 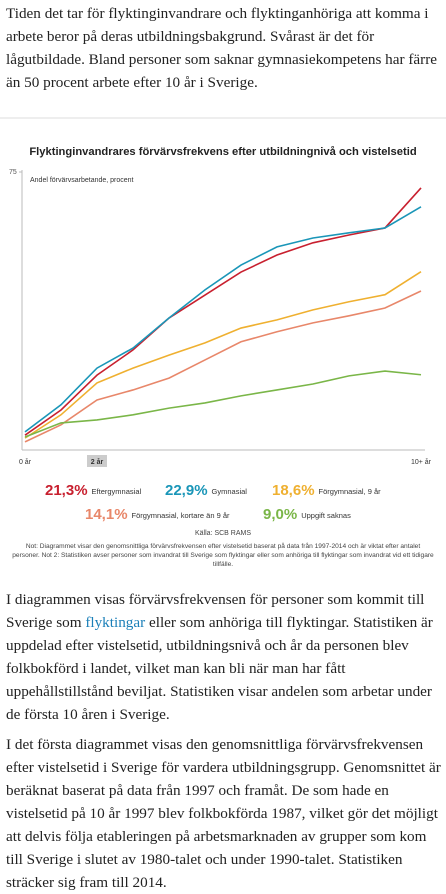 I want to click on legend-value: 14,1%, so click(x=106, y=514).